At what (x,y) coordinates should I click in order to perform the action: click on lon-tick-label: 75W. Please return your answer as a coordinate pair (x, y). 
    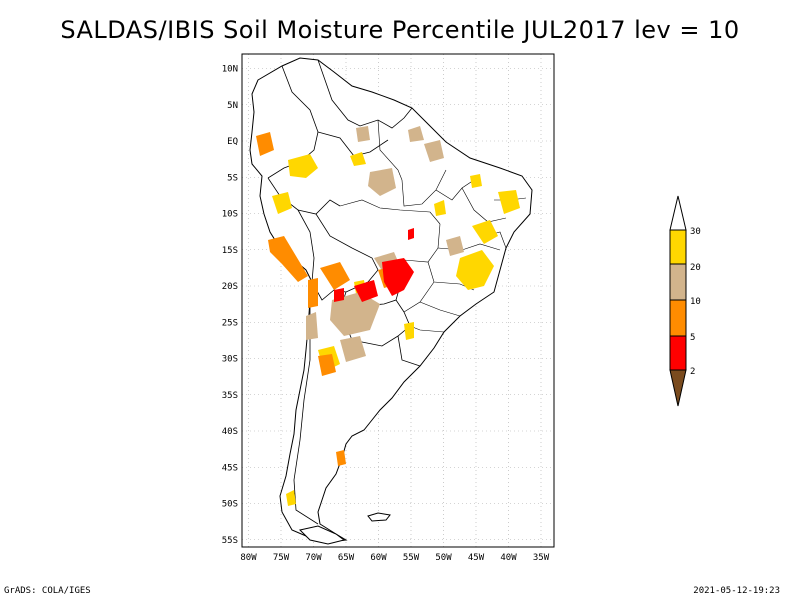
    Looking at the image, I should click on (281, 558).